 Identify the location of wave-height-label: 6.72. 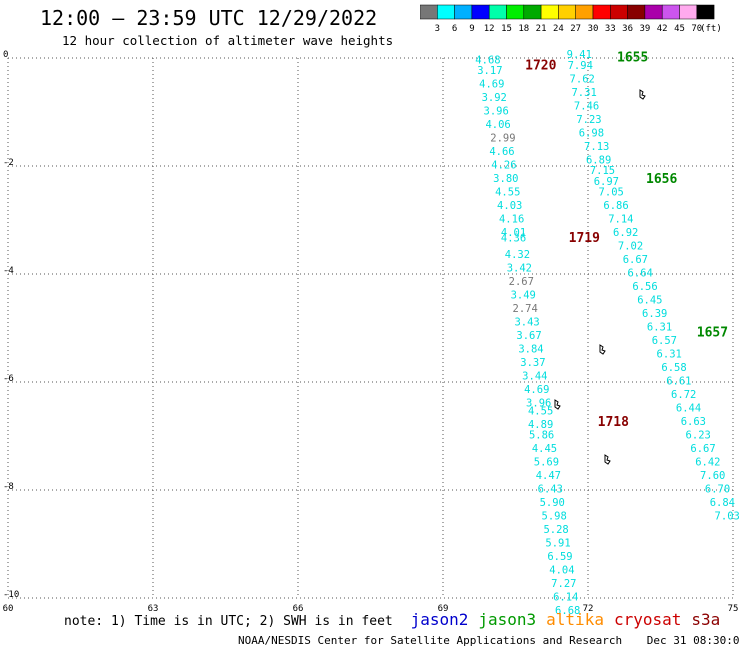
(683, 395).